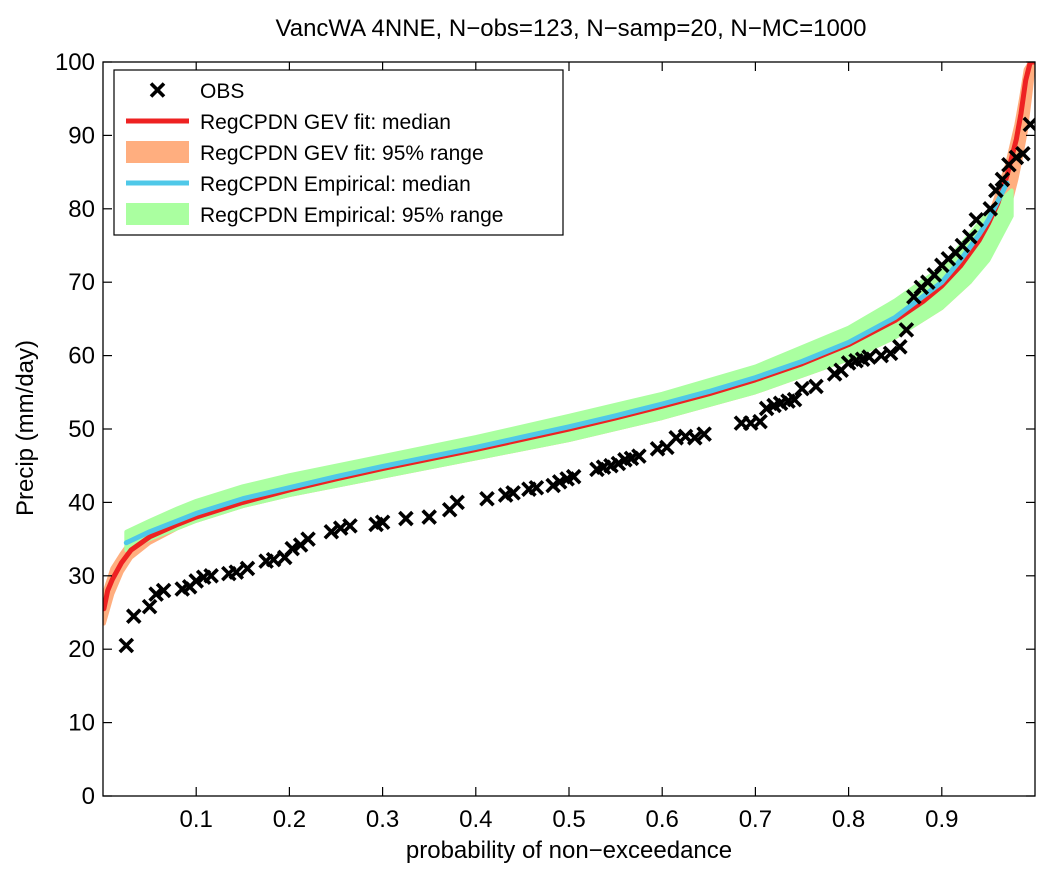 The height and width of the screenshot is (871, 1050). I want to click on y-tick-label: 50, so click(81, 429).